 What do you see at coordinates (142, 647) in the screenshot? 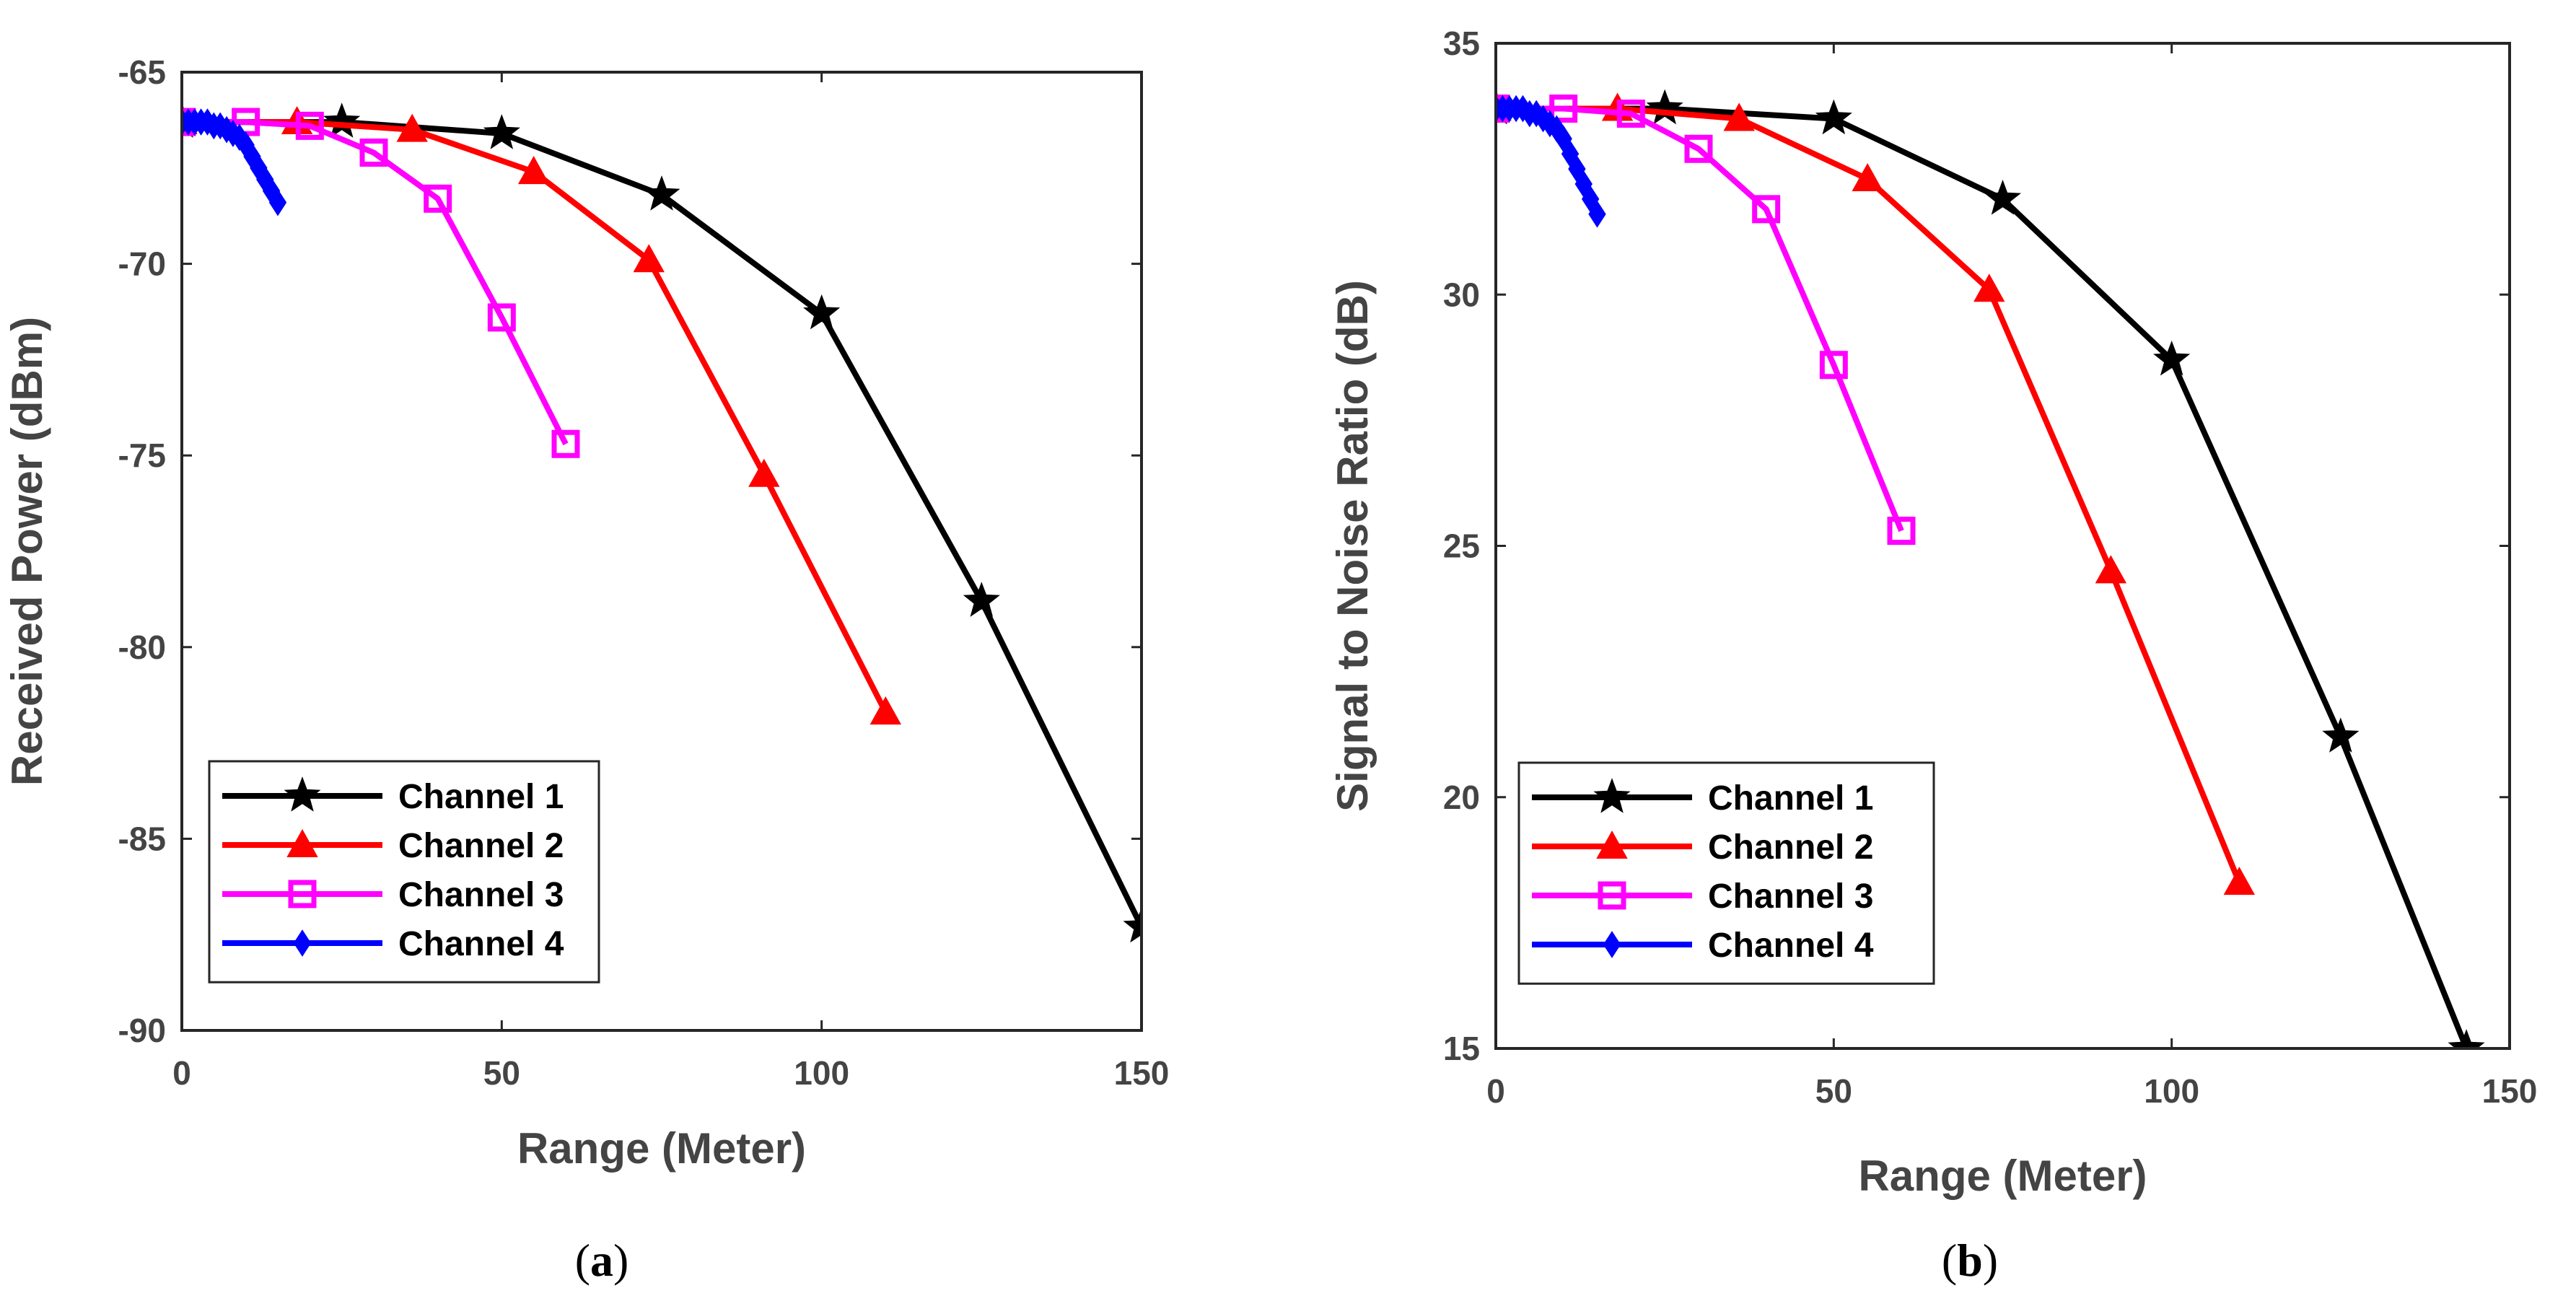
I see `y-tick-label: -80` at bounding box center [142, 647].